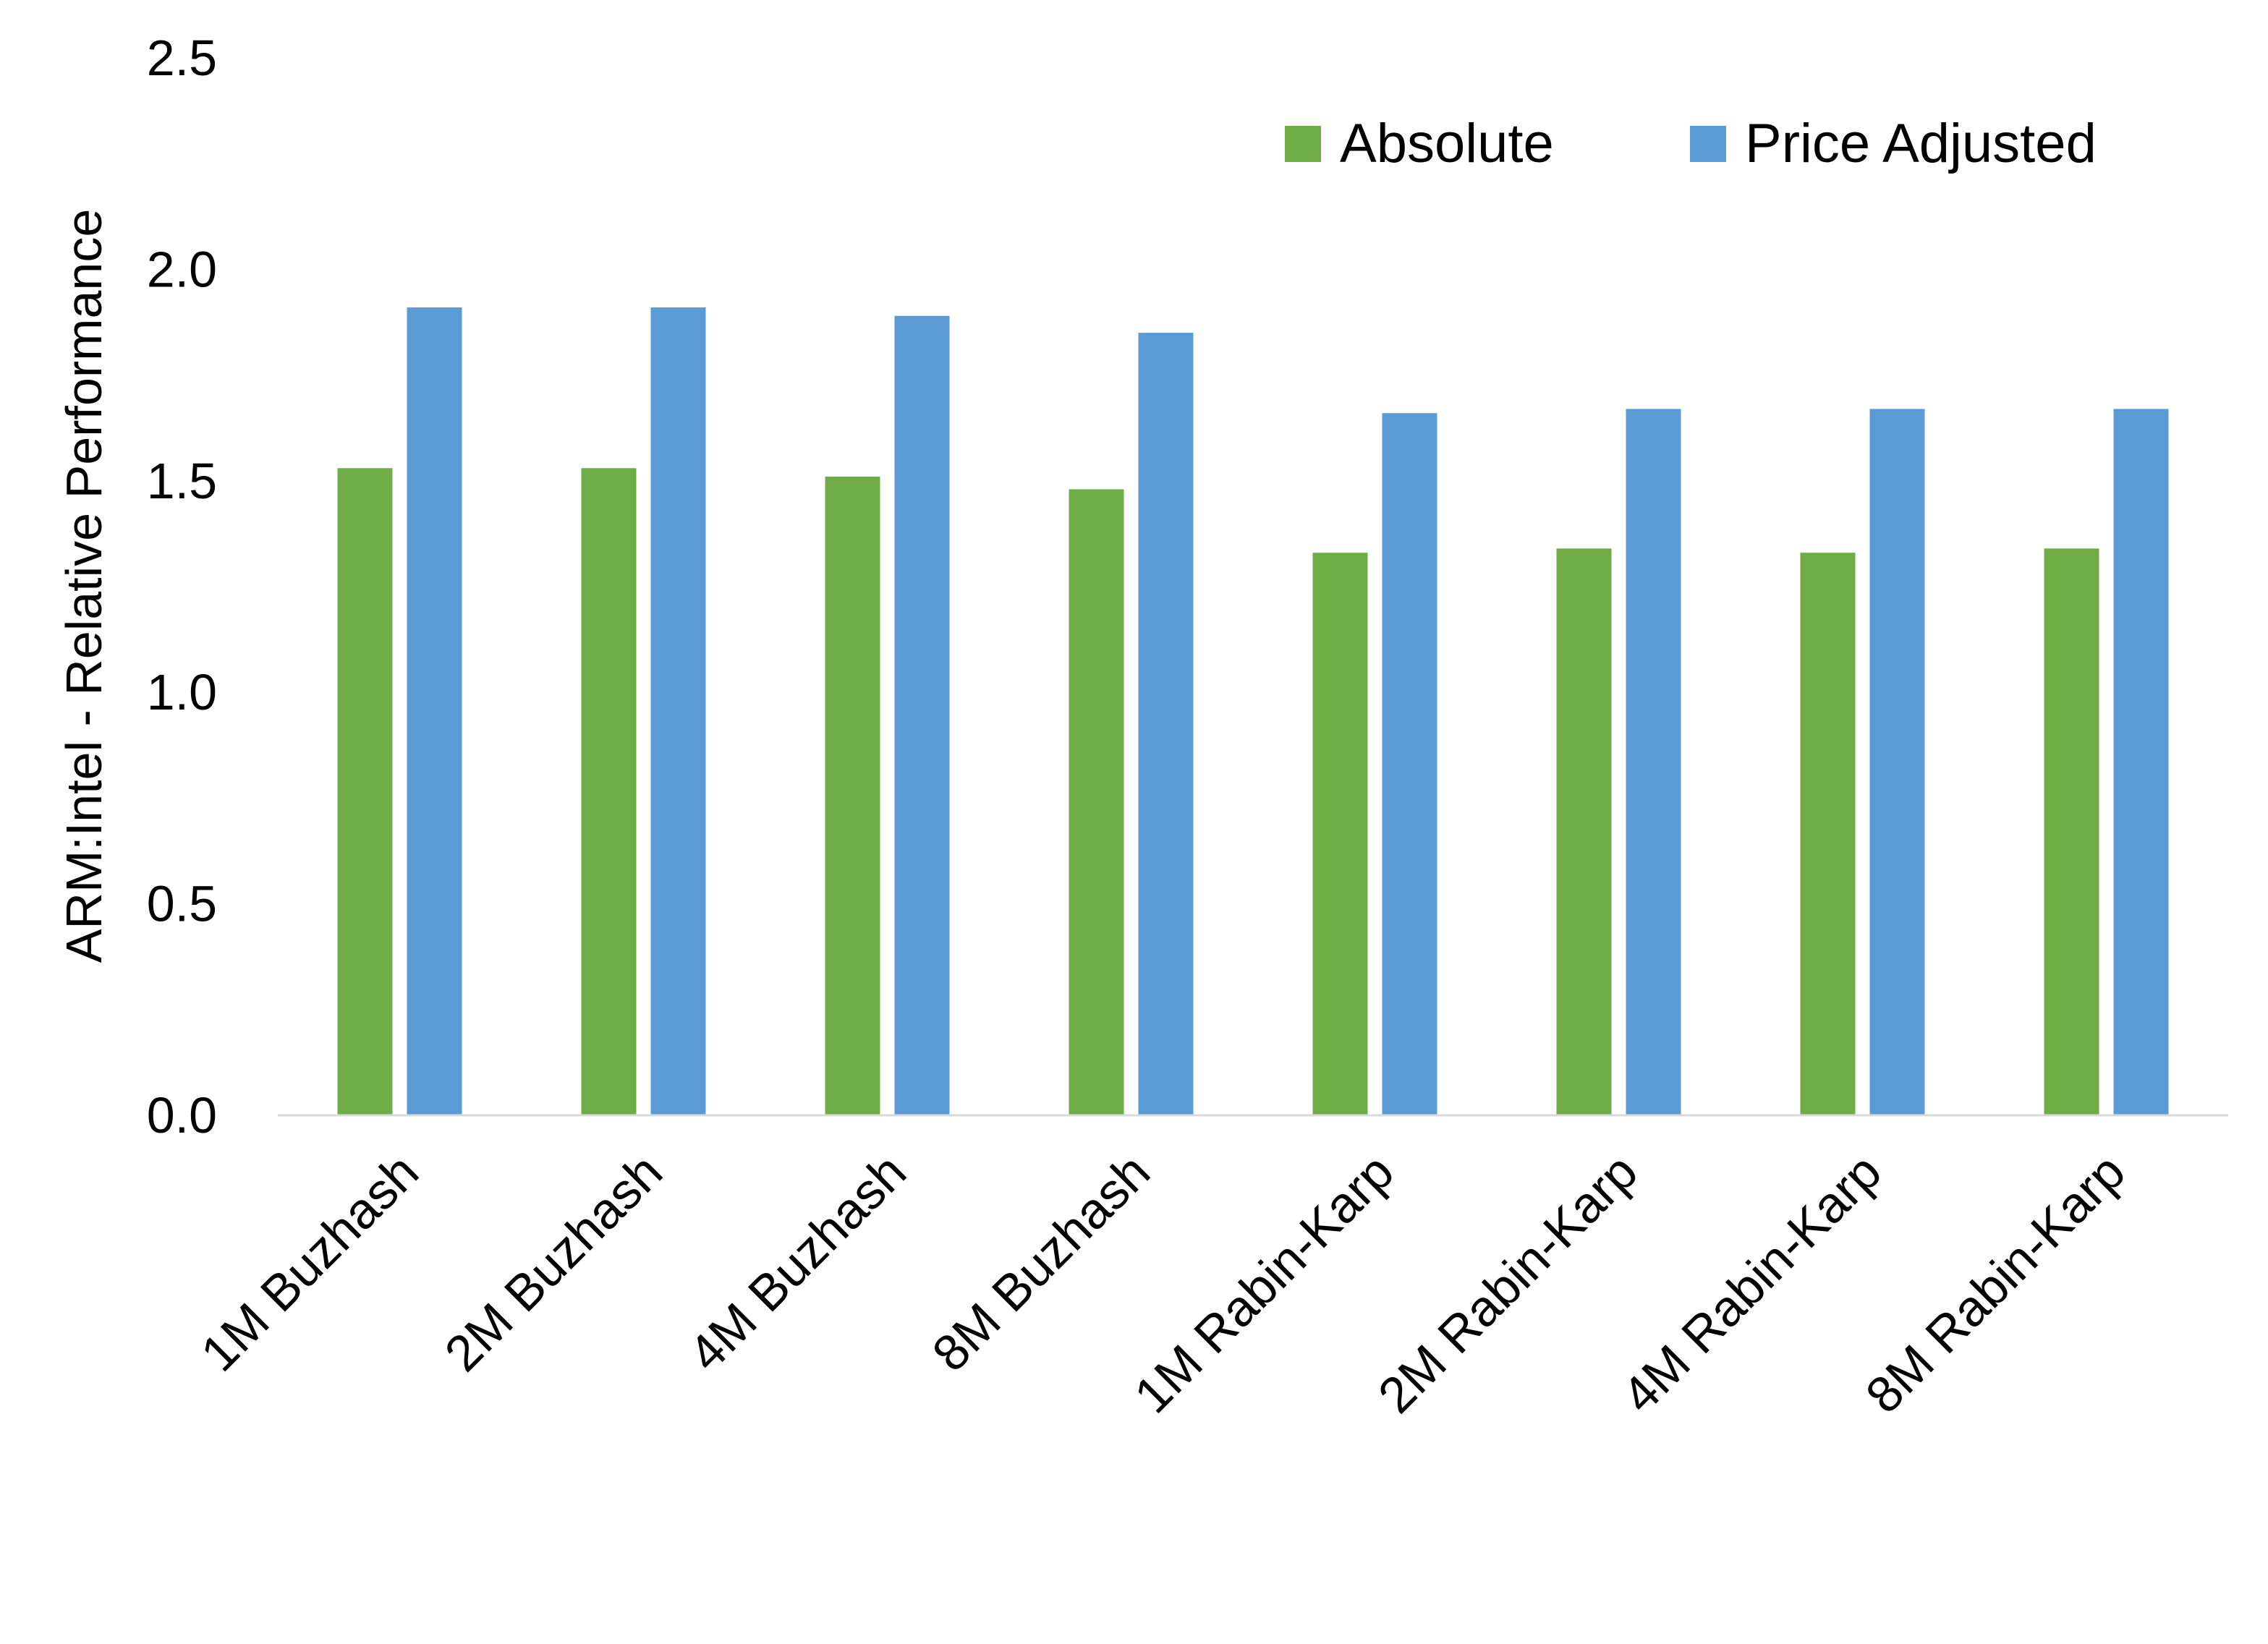 This screenshot has width=2268, height=1644. Describe the element at coordinates (309, 1262) in the screenshot. I see `x-tick-label: 1M Buzhash` at that location.